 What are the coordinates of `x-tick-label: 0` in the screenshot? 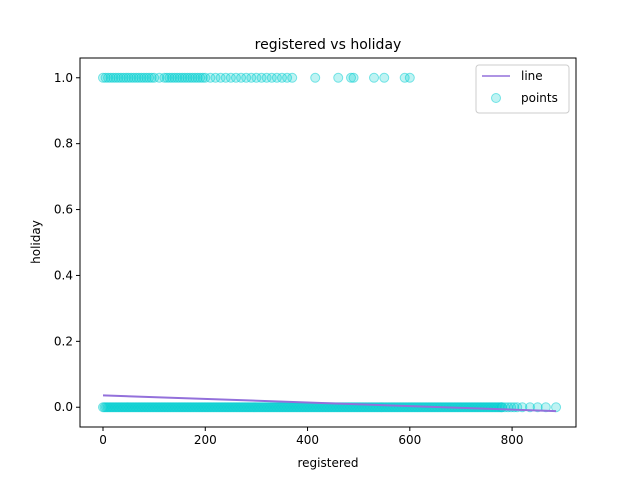 It's located at (103, 440).